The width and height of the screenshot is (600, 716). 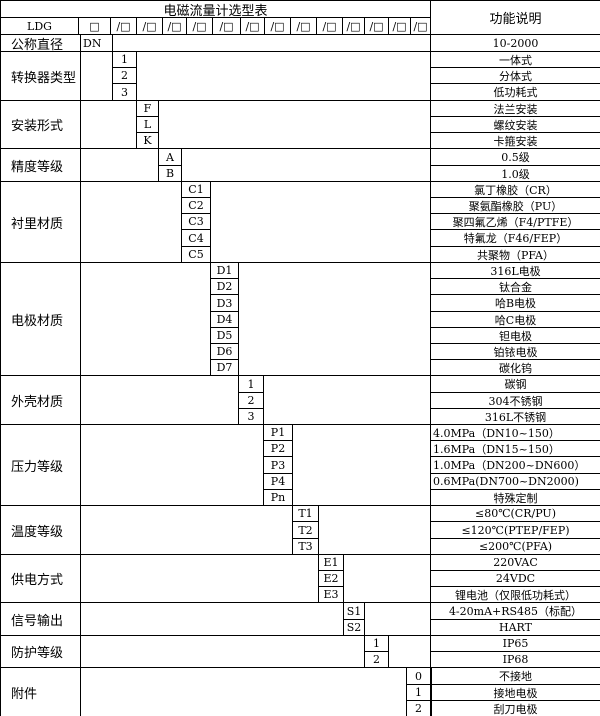 What do you see at coordinates (331, 579) in the screenshot?
I see `option-code: E2` at bounding box center [331, 579].